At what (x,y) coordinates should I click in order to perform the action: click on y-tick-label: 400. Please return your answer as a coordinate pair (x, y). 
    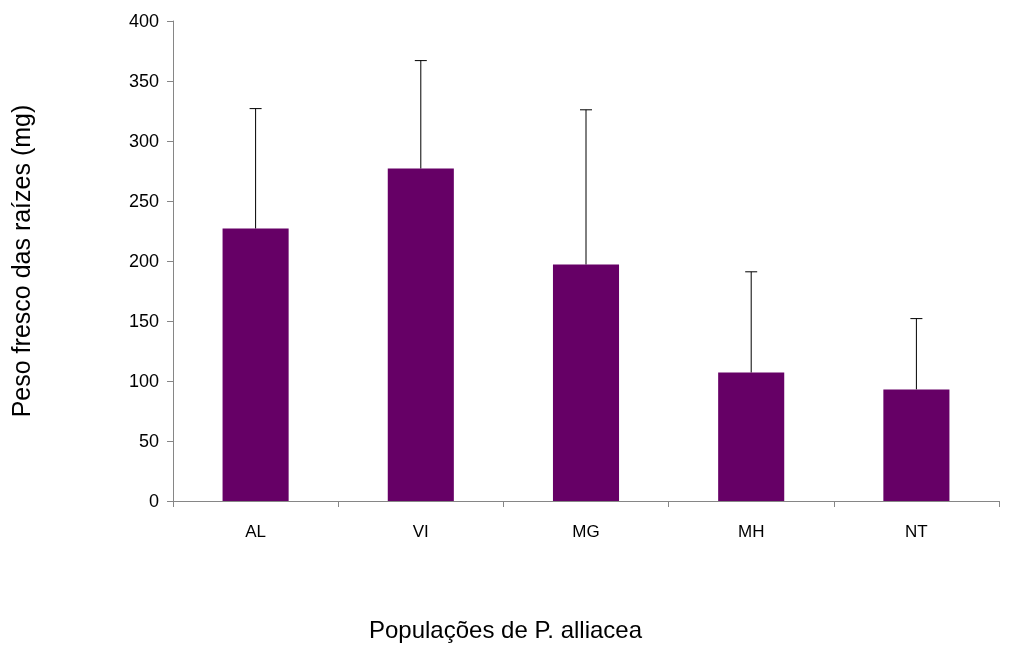
    Looking at the image, I should click on (143, 21).